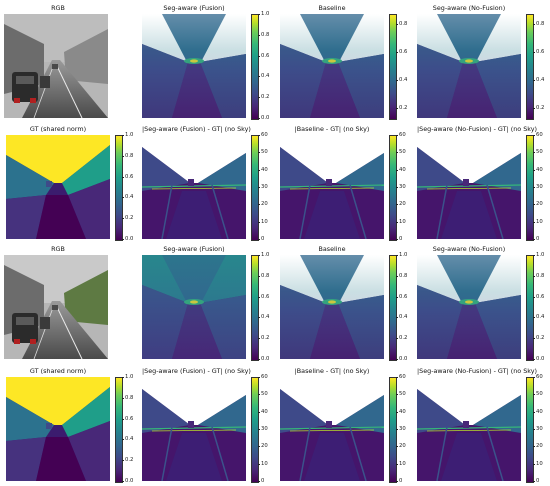  Describe the element at coordinates (263, 411) in the screenshot. I see `colorbar-tick-label: 40` at that location.